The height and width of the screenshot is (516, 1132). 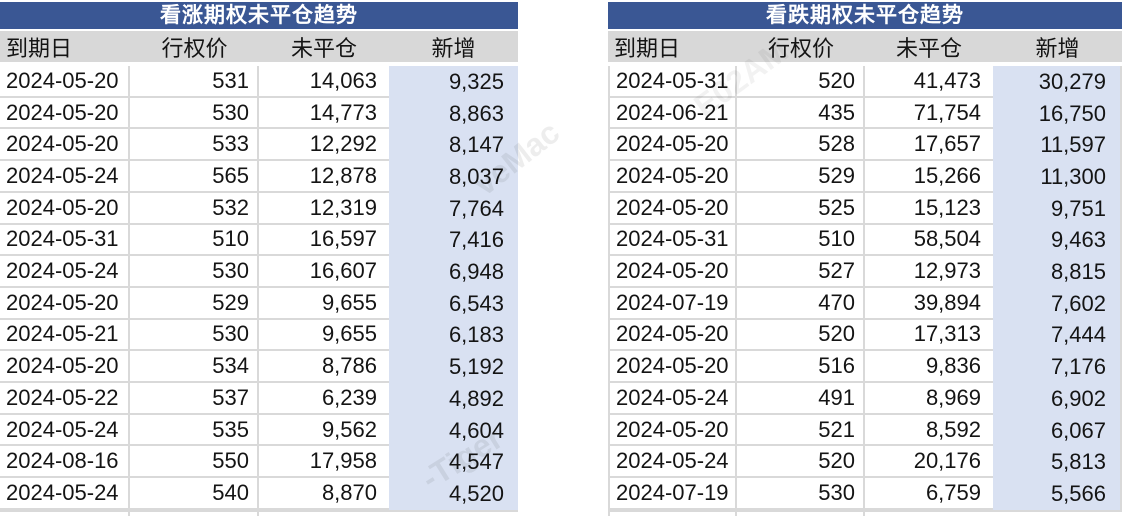 I want to click on strike-cell: 435, so click(x=801, y=113).